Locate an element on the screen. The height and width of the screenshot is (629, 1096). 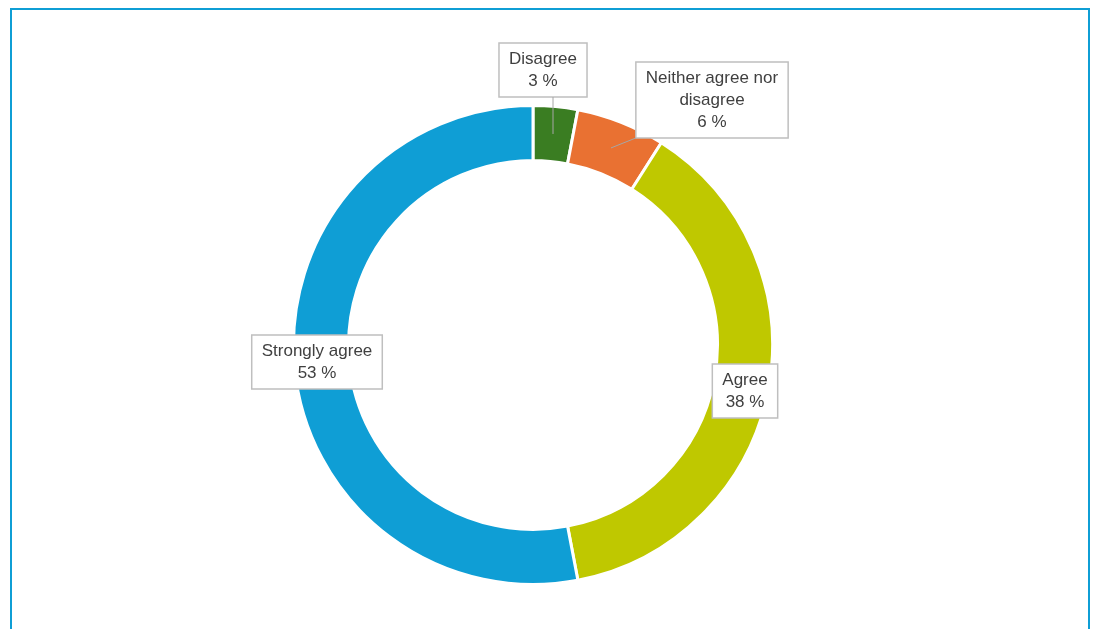
data-label: 3 % is located at coordinates (543, 80).